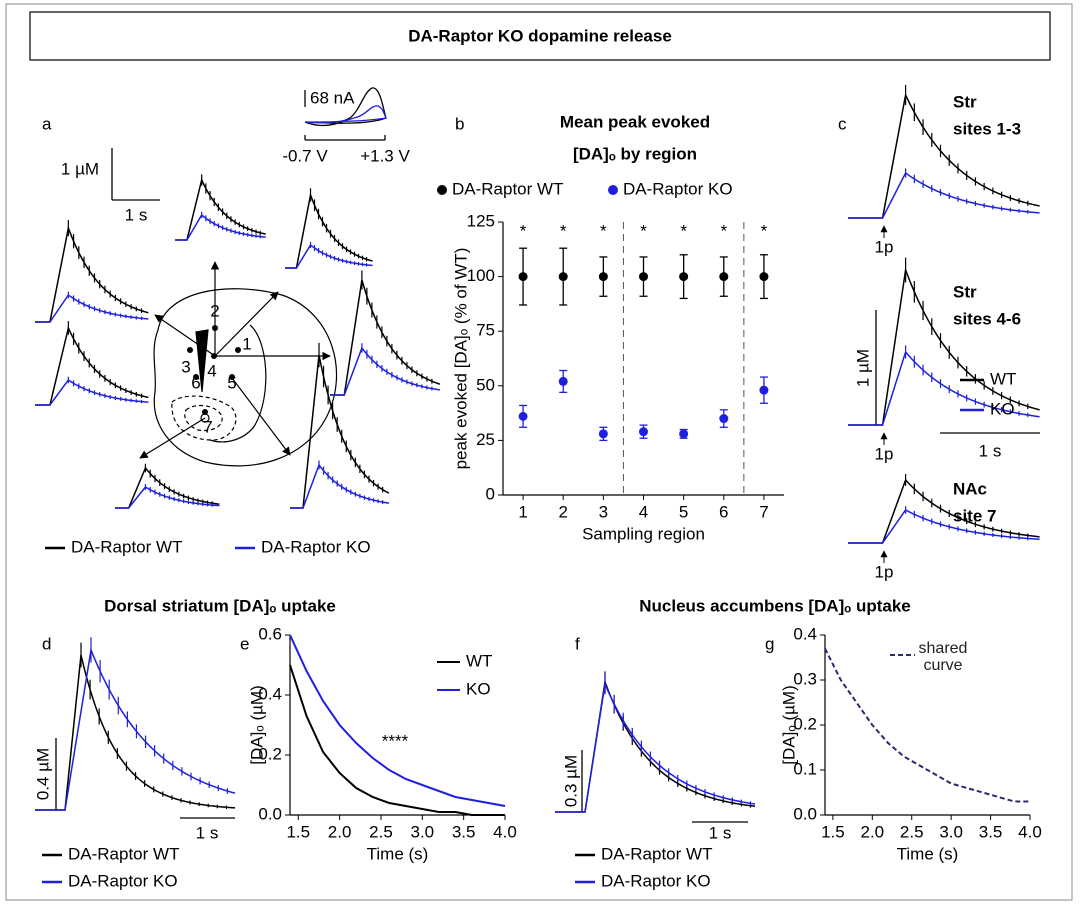  What do you see at coordinates (270, 633) in the screenshot?
I see `y-tick-label: 0.6` at bounding box center [270, 633].